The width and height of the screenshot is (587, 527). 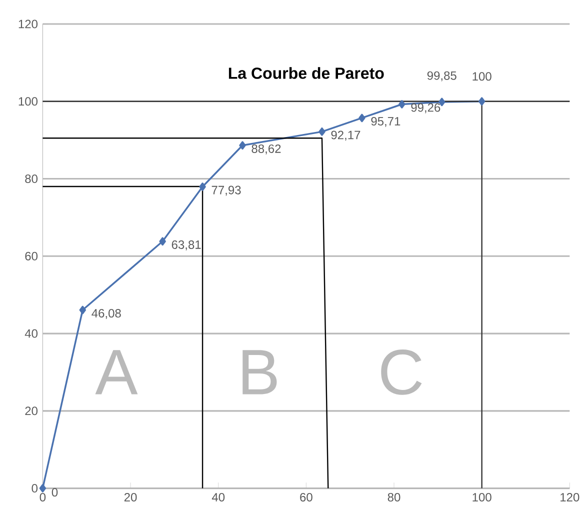 I want to click on x-tick-label: 80, so click(x=394, y=497).